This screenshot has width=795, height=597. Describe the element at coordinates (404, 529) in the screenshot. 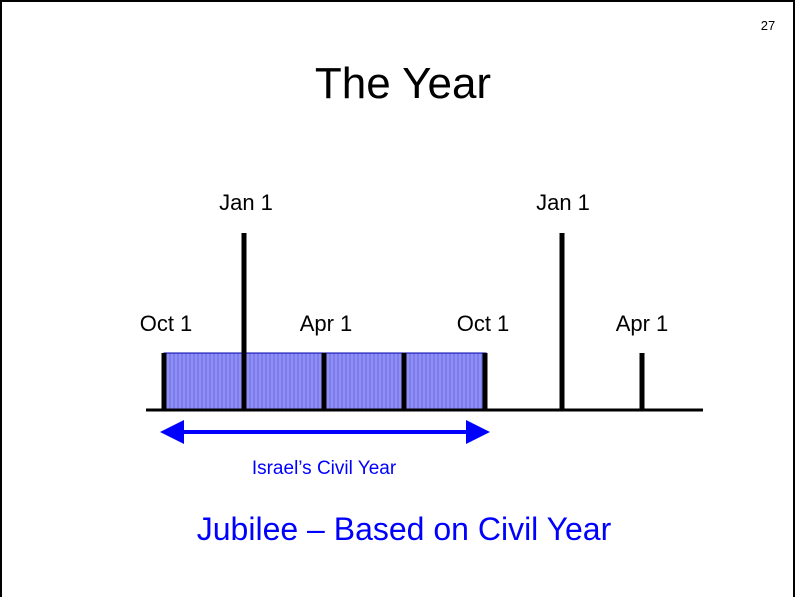

I see `caption: Jubilee – Based on Civil Year` at that location.